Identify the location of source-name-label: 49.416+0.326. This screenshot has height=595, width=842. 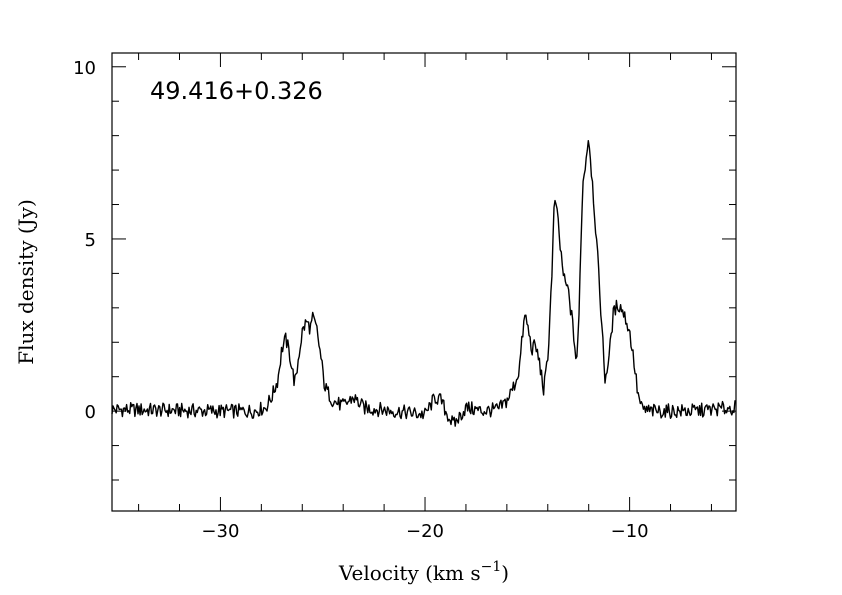
(236, 91).